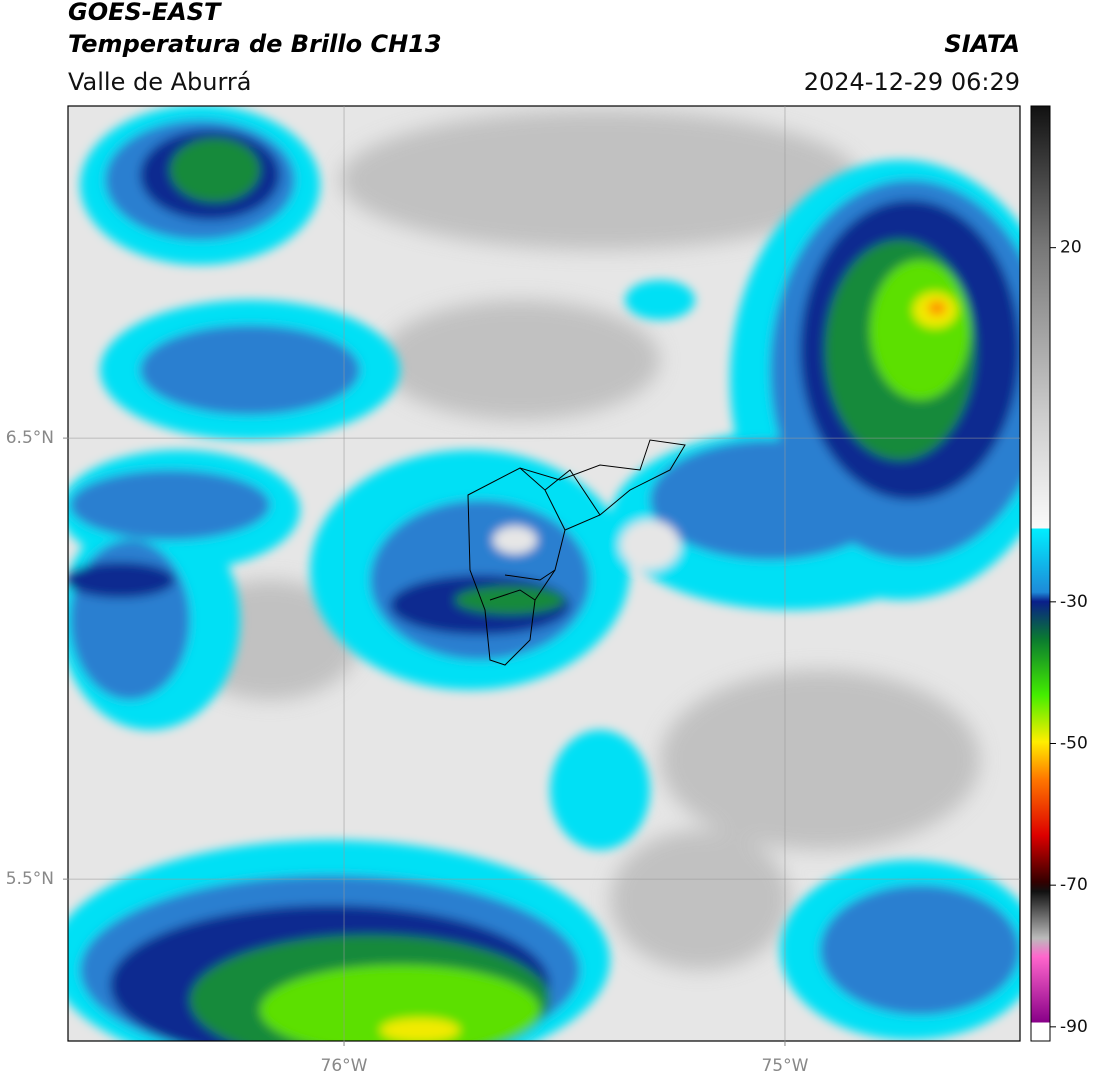 The image size is (1094, 1082). Describe the element at coordinates (982, 44) in the screenshot. I see `source: SIATA` at that location.